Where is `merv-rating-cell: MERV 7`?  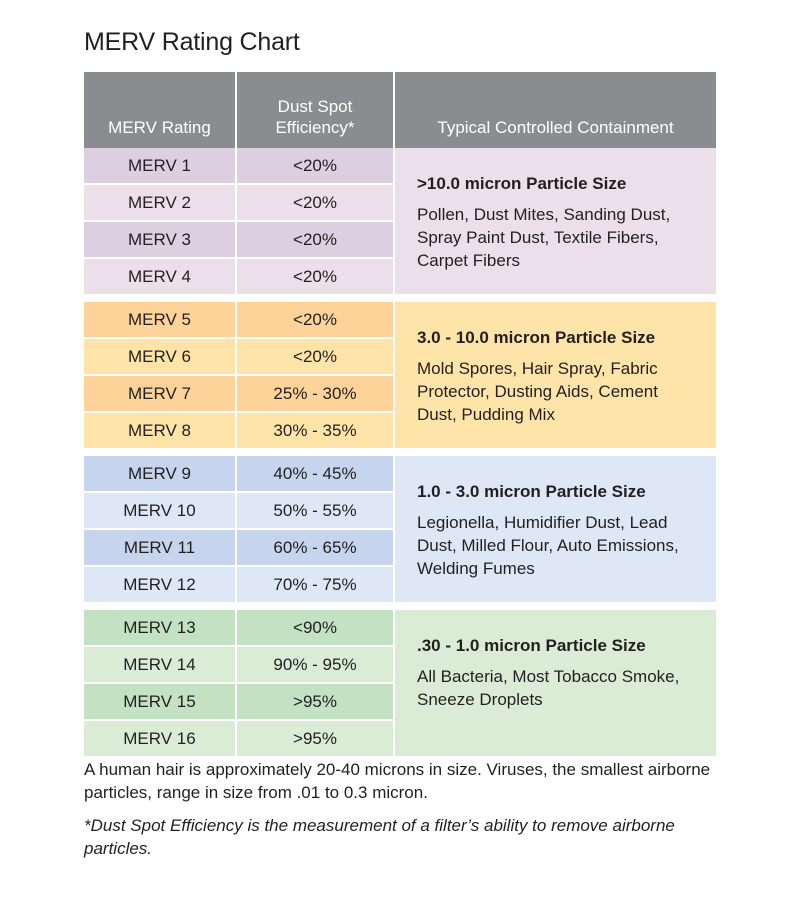
merv-rating-cell: MERV 7 is located at coordinates (160, 394).